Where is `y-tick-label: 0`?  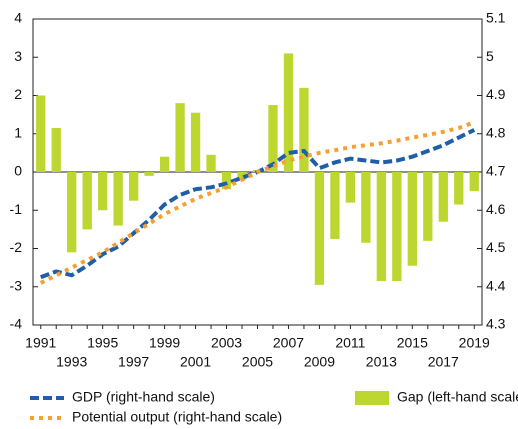 y-tick-label: 0 is located at coordinates (18, 171).